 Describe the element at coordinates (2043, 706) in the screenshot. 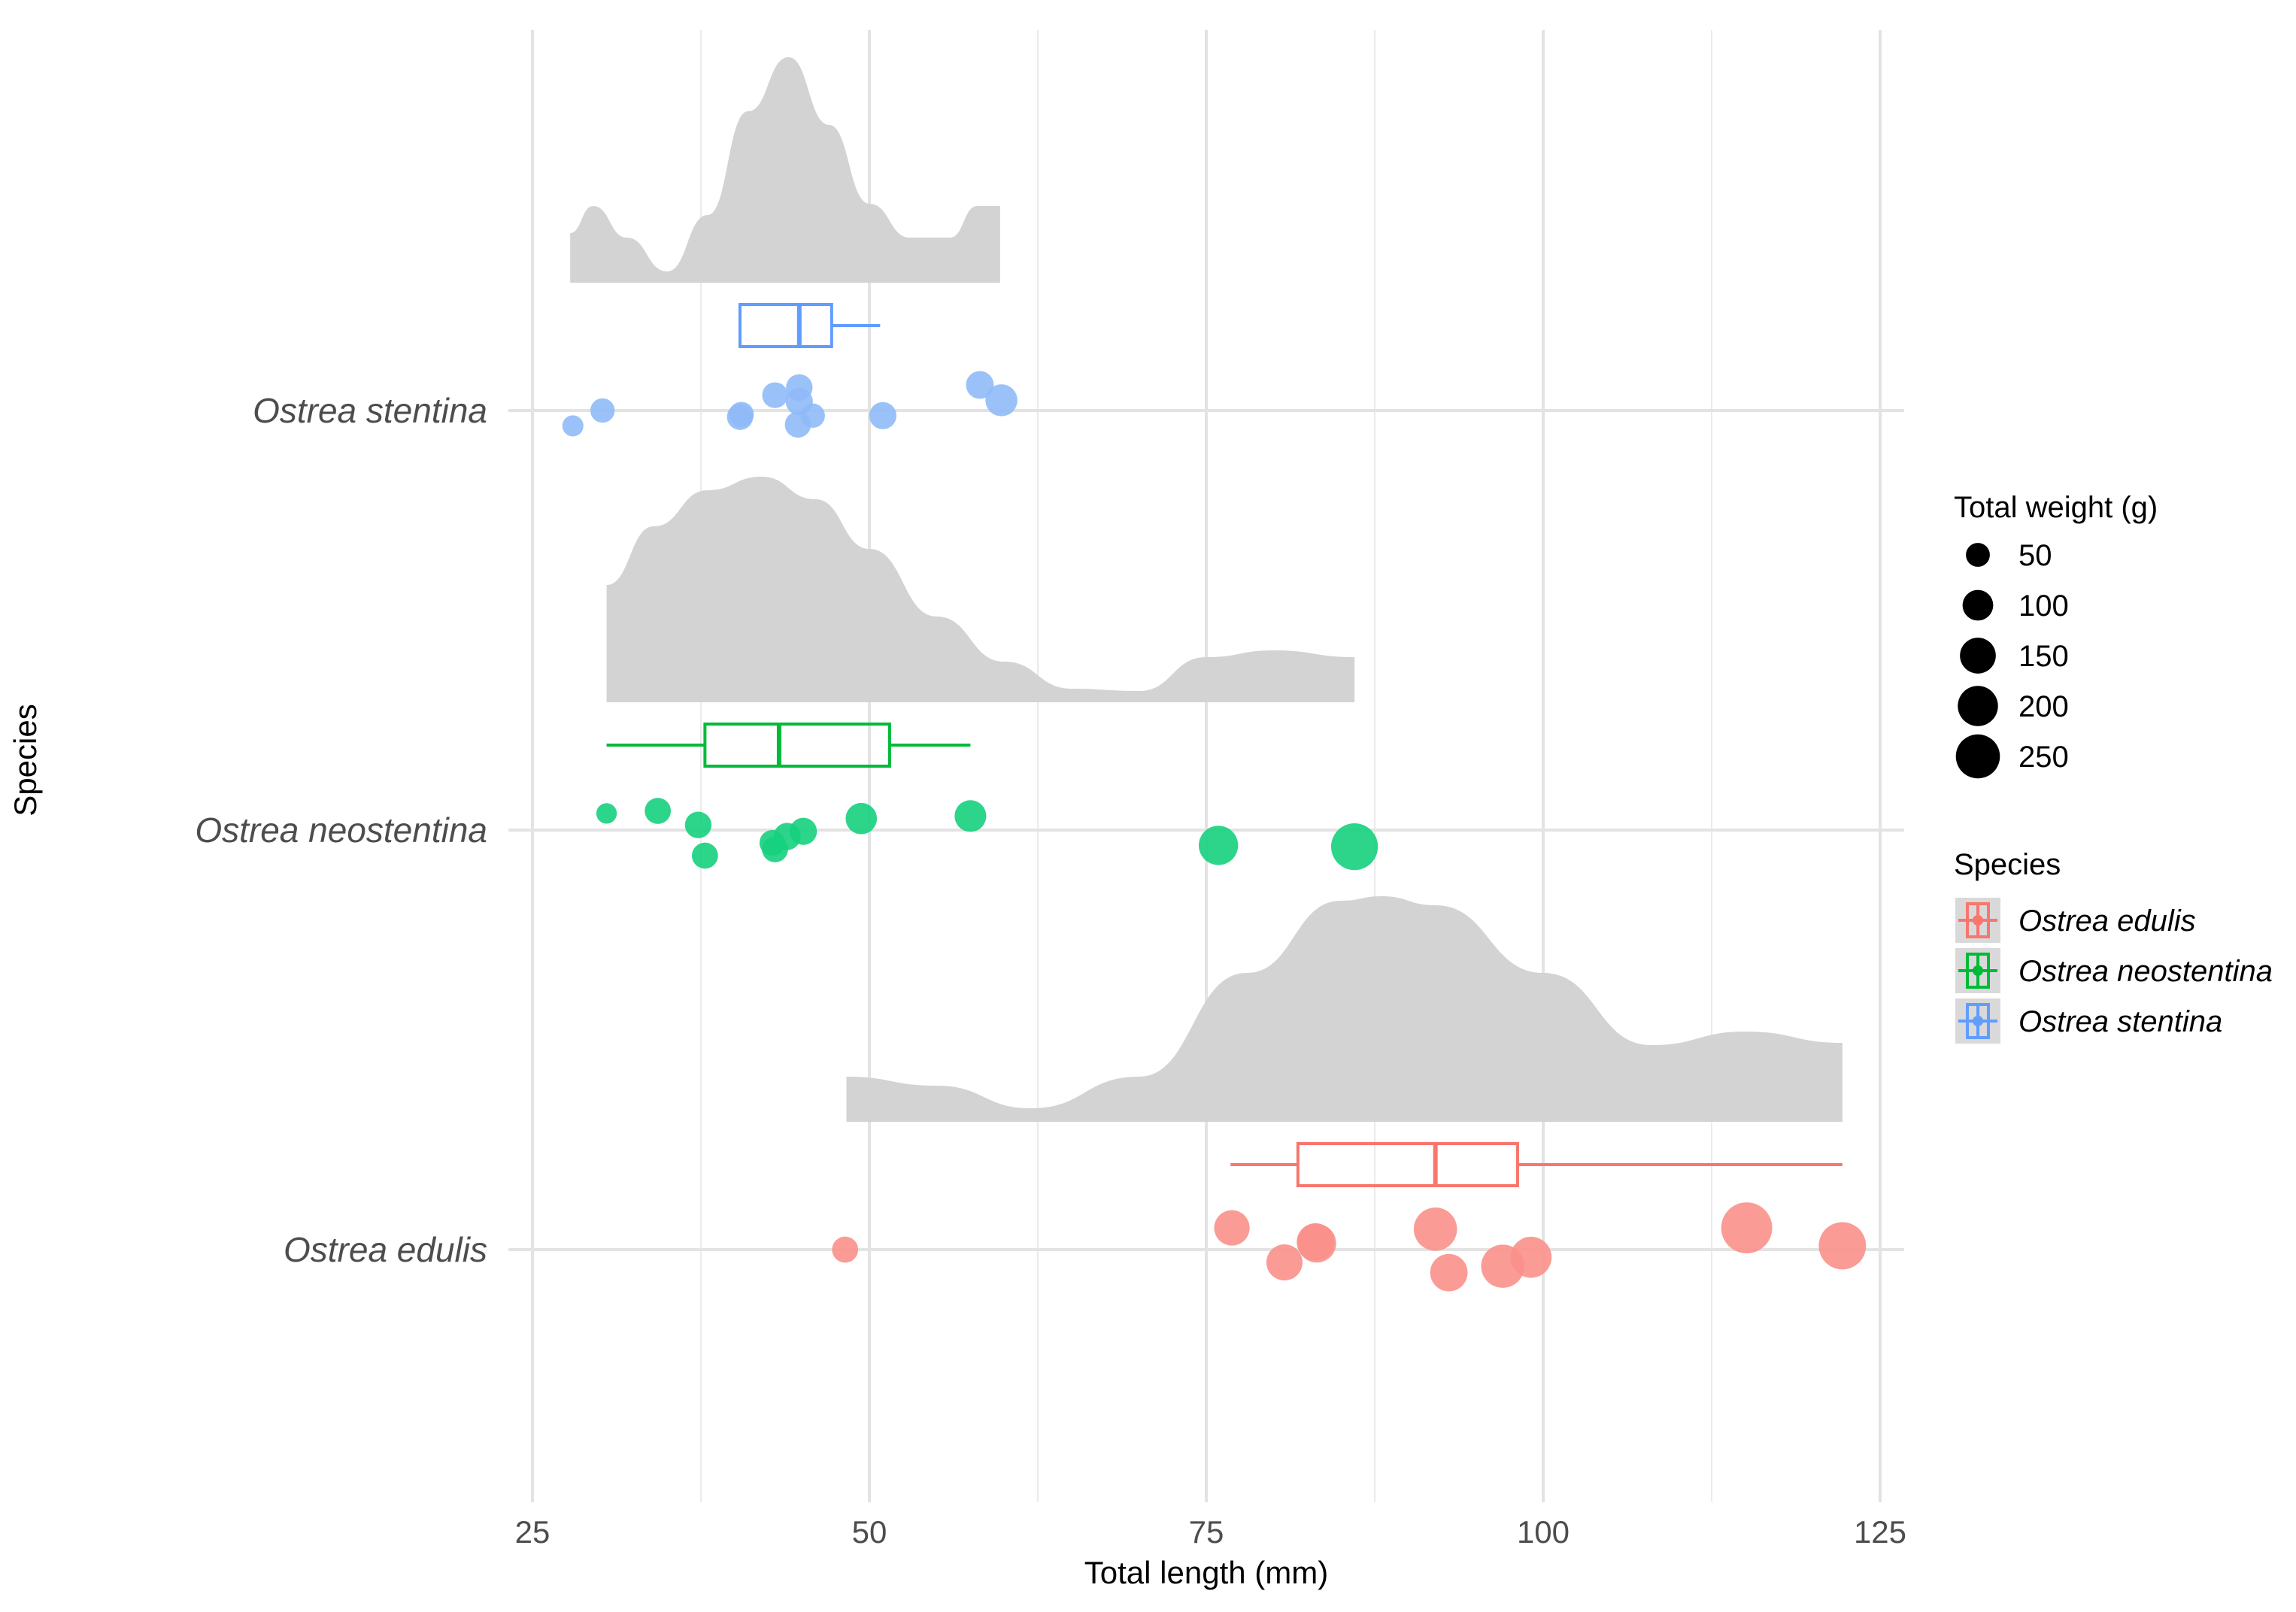

I see `size-legend-label: 200` at that location.